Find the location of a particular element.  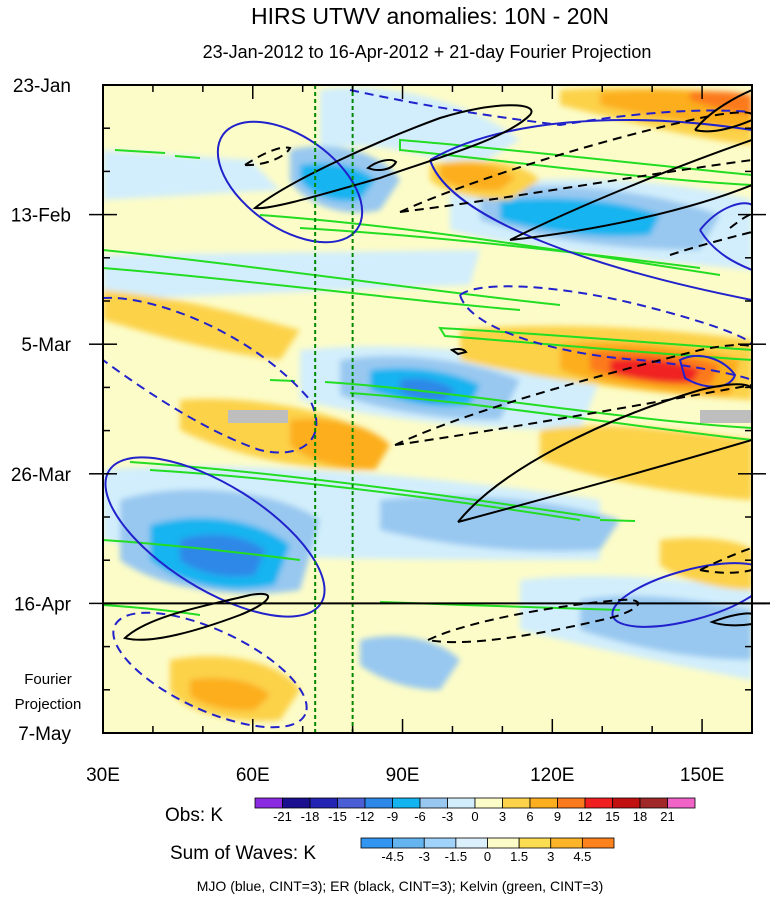

obs-colorbar: -21 -18 -15 -12 -9 -6 -3 0 3 6 9 12 15 18 21 is located at coordinates (475, 810).